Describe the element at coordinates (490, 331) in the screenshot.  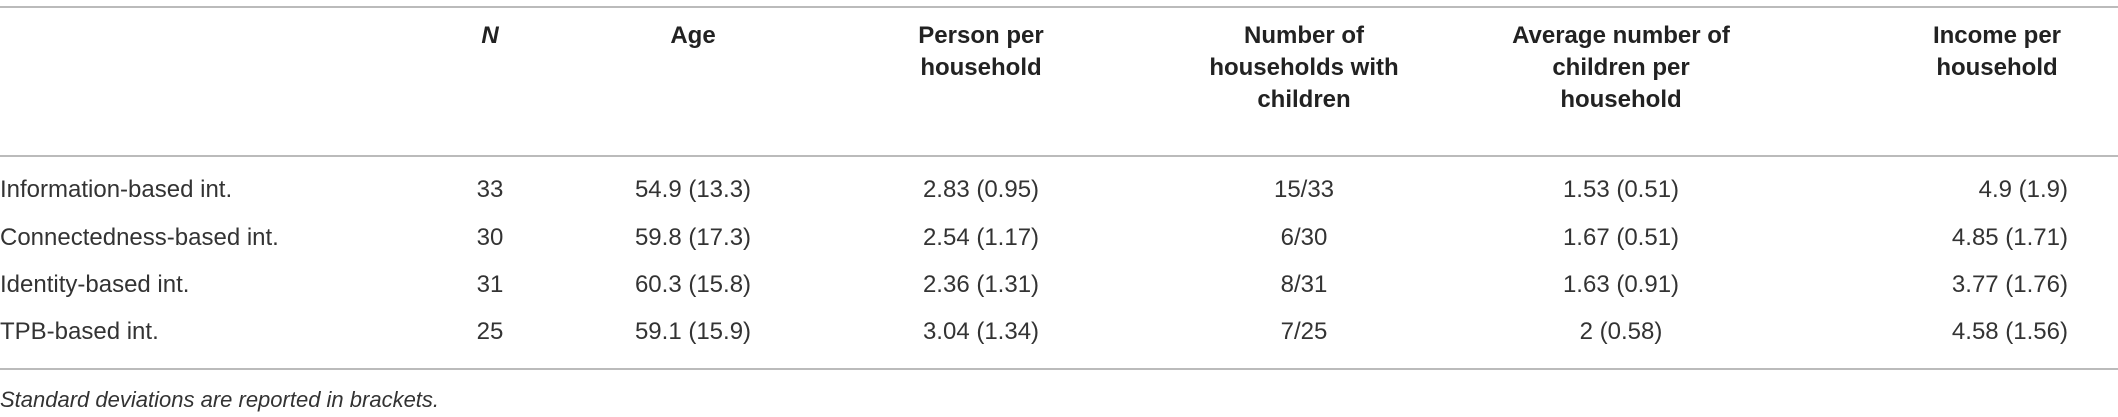
I see `table-cell: 25` at that location.